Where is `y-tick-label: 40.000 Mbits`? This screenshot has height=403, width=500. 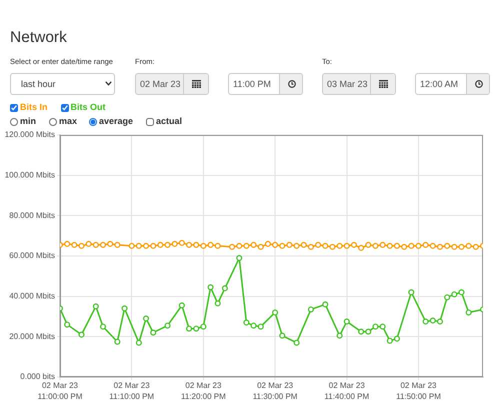 y-tick-label: 40.000 Mbits is located at coordinates (32, 296).